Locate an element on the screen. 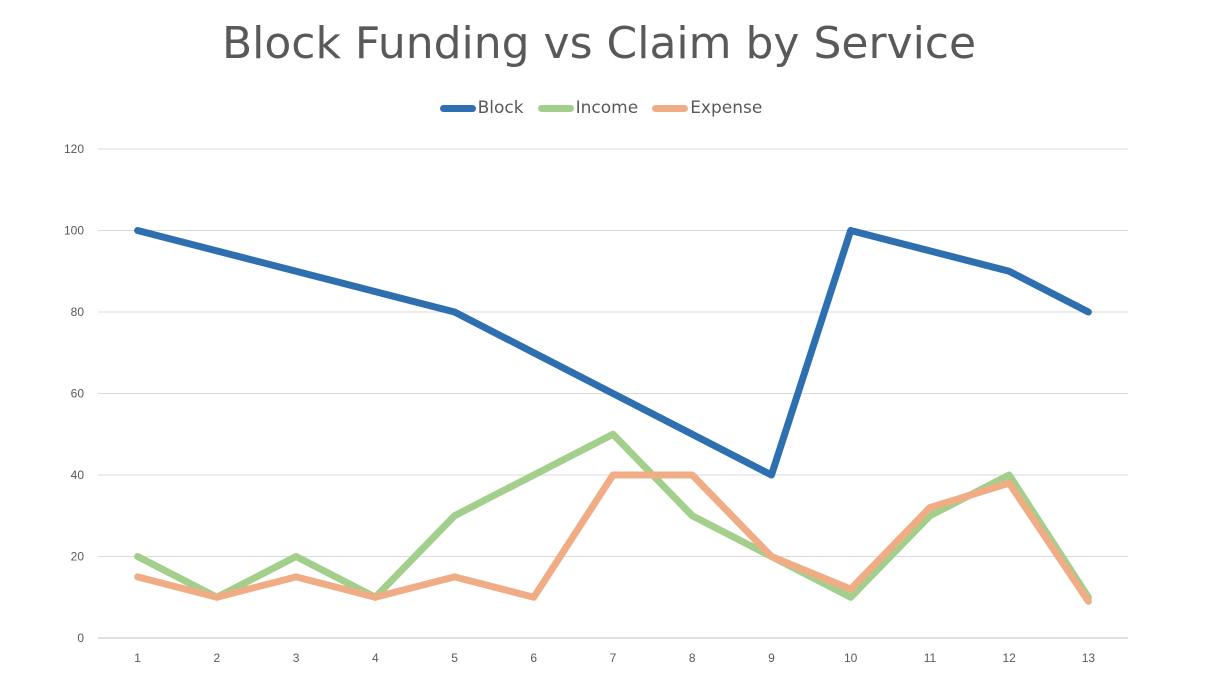 The image size is (1208, 690). x-tick-label: 9 is located at coordinates (771, 658).